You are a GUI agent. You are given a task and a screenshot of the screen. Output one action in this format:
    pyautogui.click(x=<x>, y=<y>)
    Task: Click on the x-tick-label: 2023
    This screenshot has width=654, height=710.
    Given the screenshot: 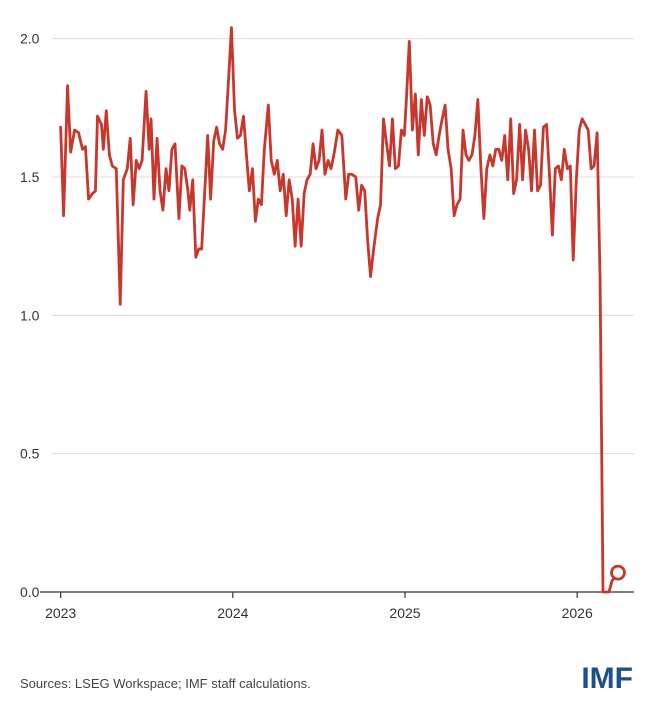 What is the action you would take?
    pyautogui.click(x=60, y=613)
    